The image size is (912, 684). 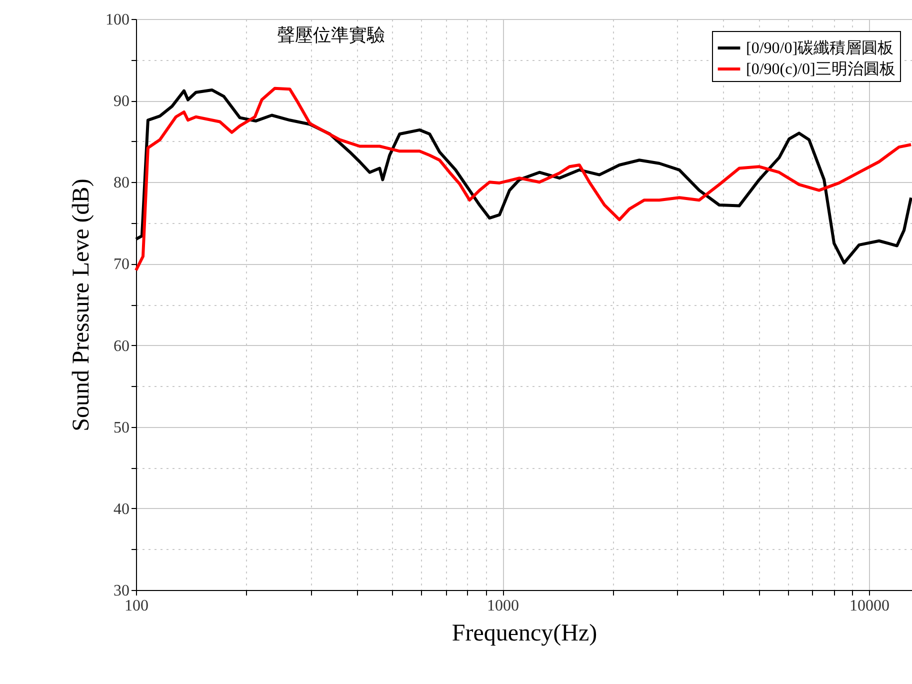 I want to click on y-tick-label: 80, so click(x=122, y=183).